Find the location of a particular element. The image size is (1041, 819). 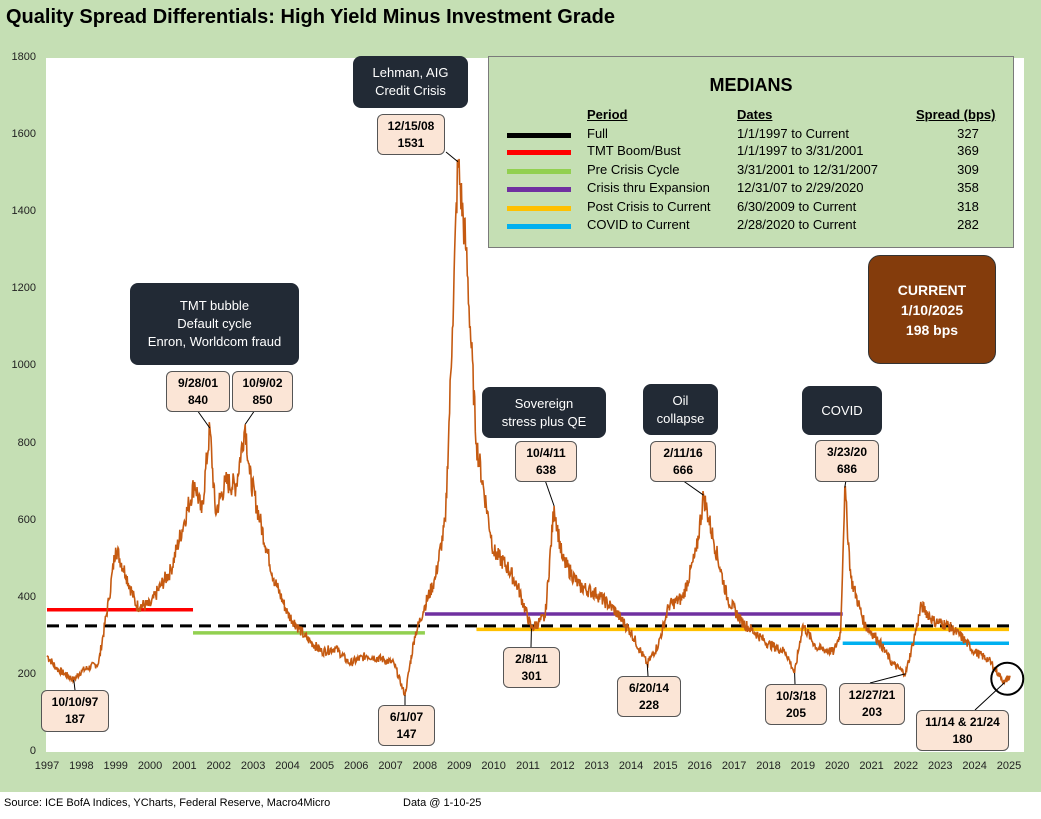

x-tick-label: 2022 is located at coordinates (906, 766).